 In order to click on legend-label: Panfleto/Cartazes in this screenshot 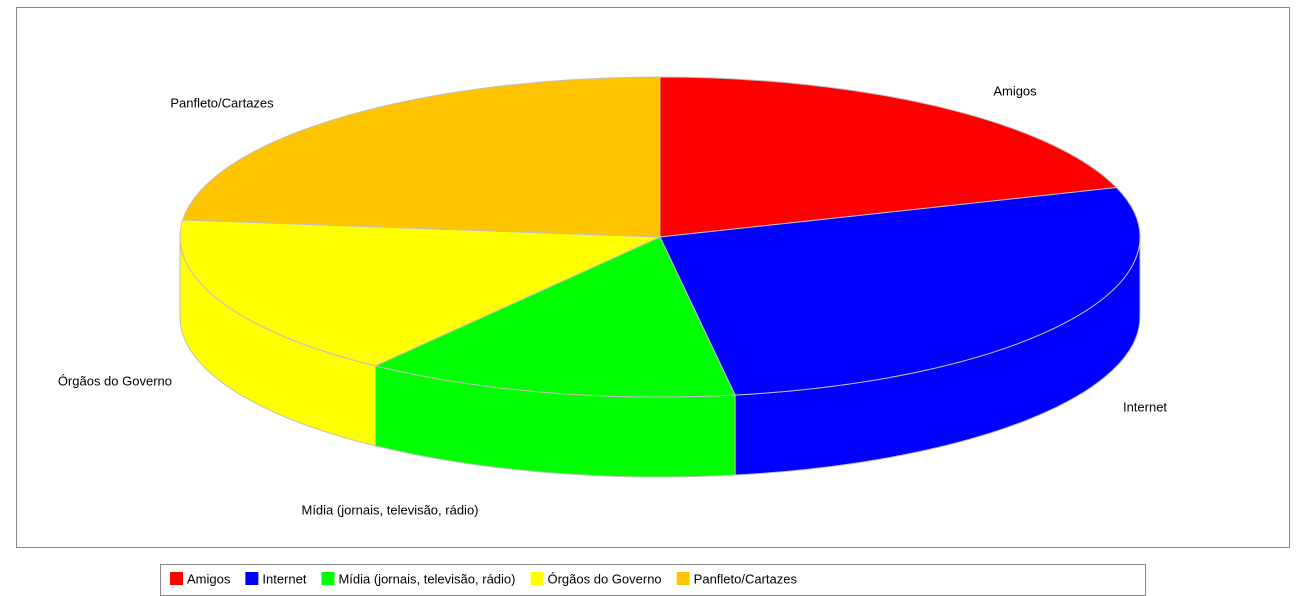, I will do `click(746, 578)`.